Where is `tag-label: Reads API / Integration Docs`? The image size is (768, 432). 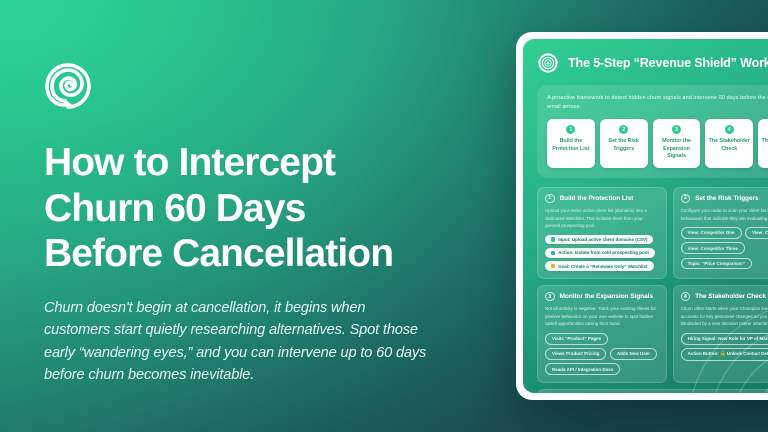 tag-label: Reads API / Integration Docs is located at coordinates (583, 369).